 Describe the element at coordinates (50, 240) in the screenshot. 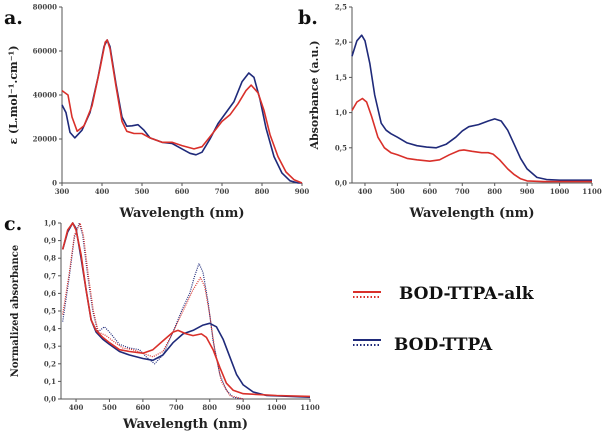

I see `y-tick-label: 0,9` at that location.